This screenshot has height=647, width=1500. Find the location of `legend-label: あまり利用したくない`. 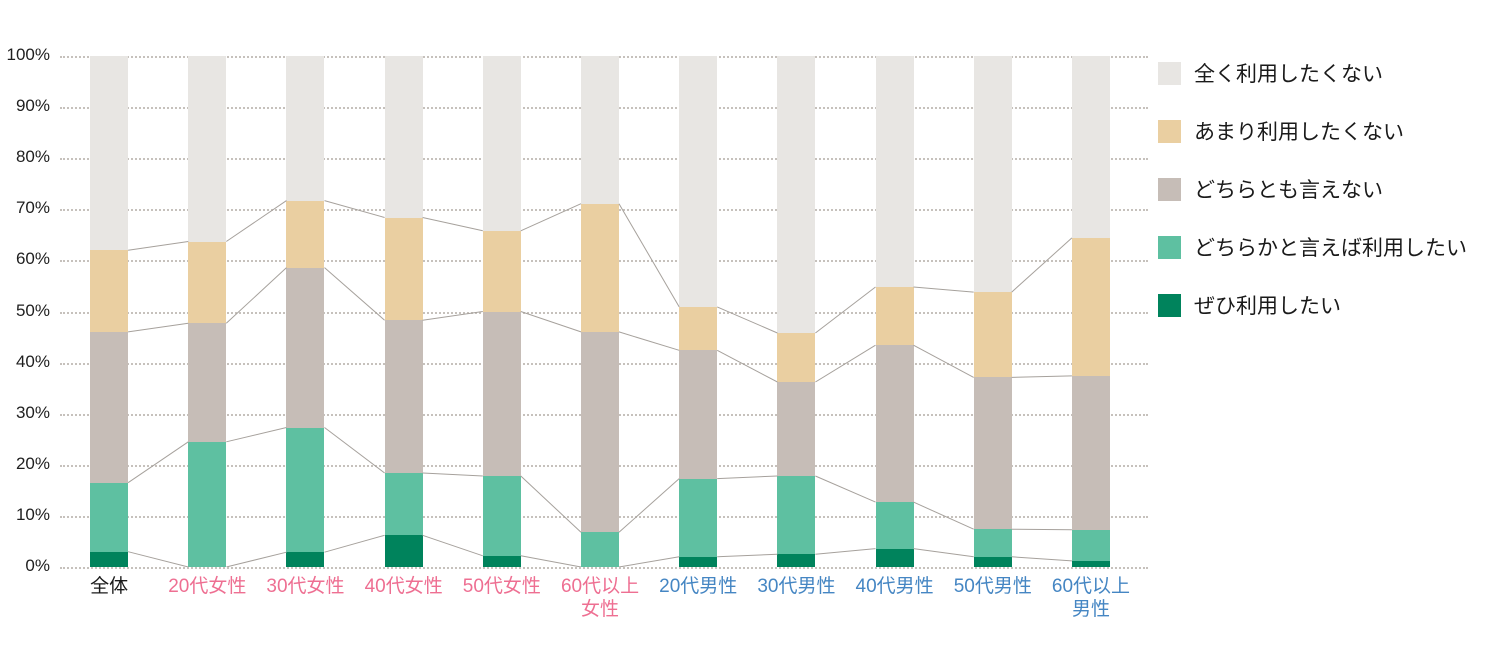

legend-label: あまり利用したくない is located at coordinates (1299, 132).